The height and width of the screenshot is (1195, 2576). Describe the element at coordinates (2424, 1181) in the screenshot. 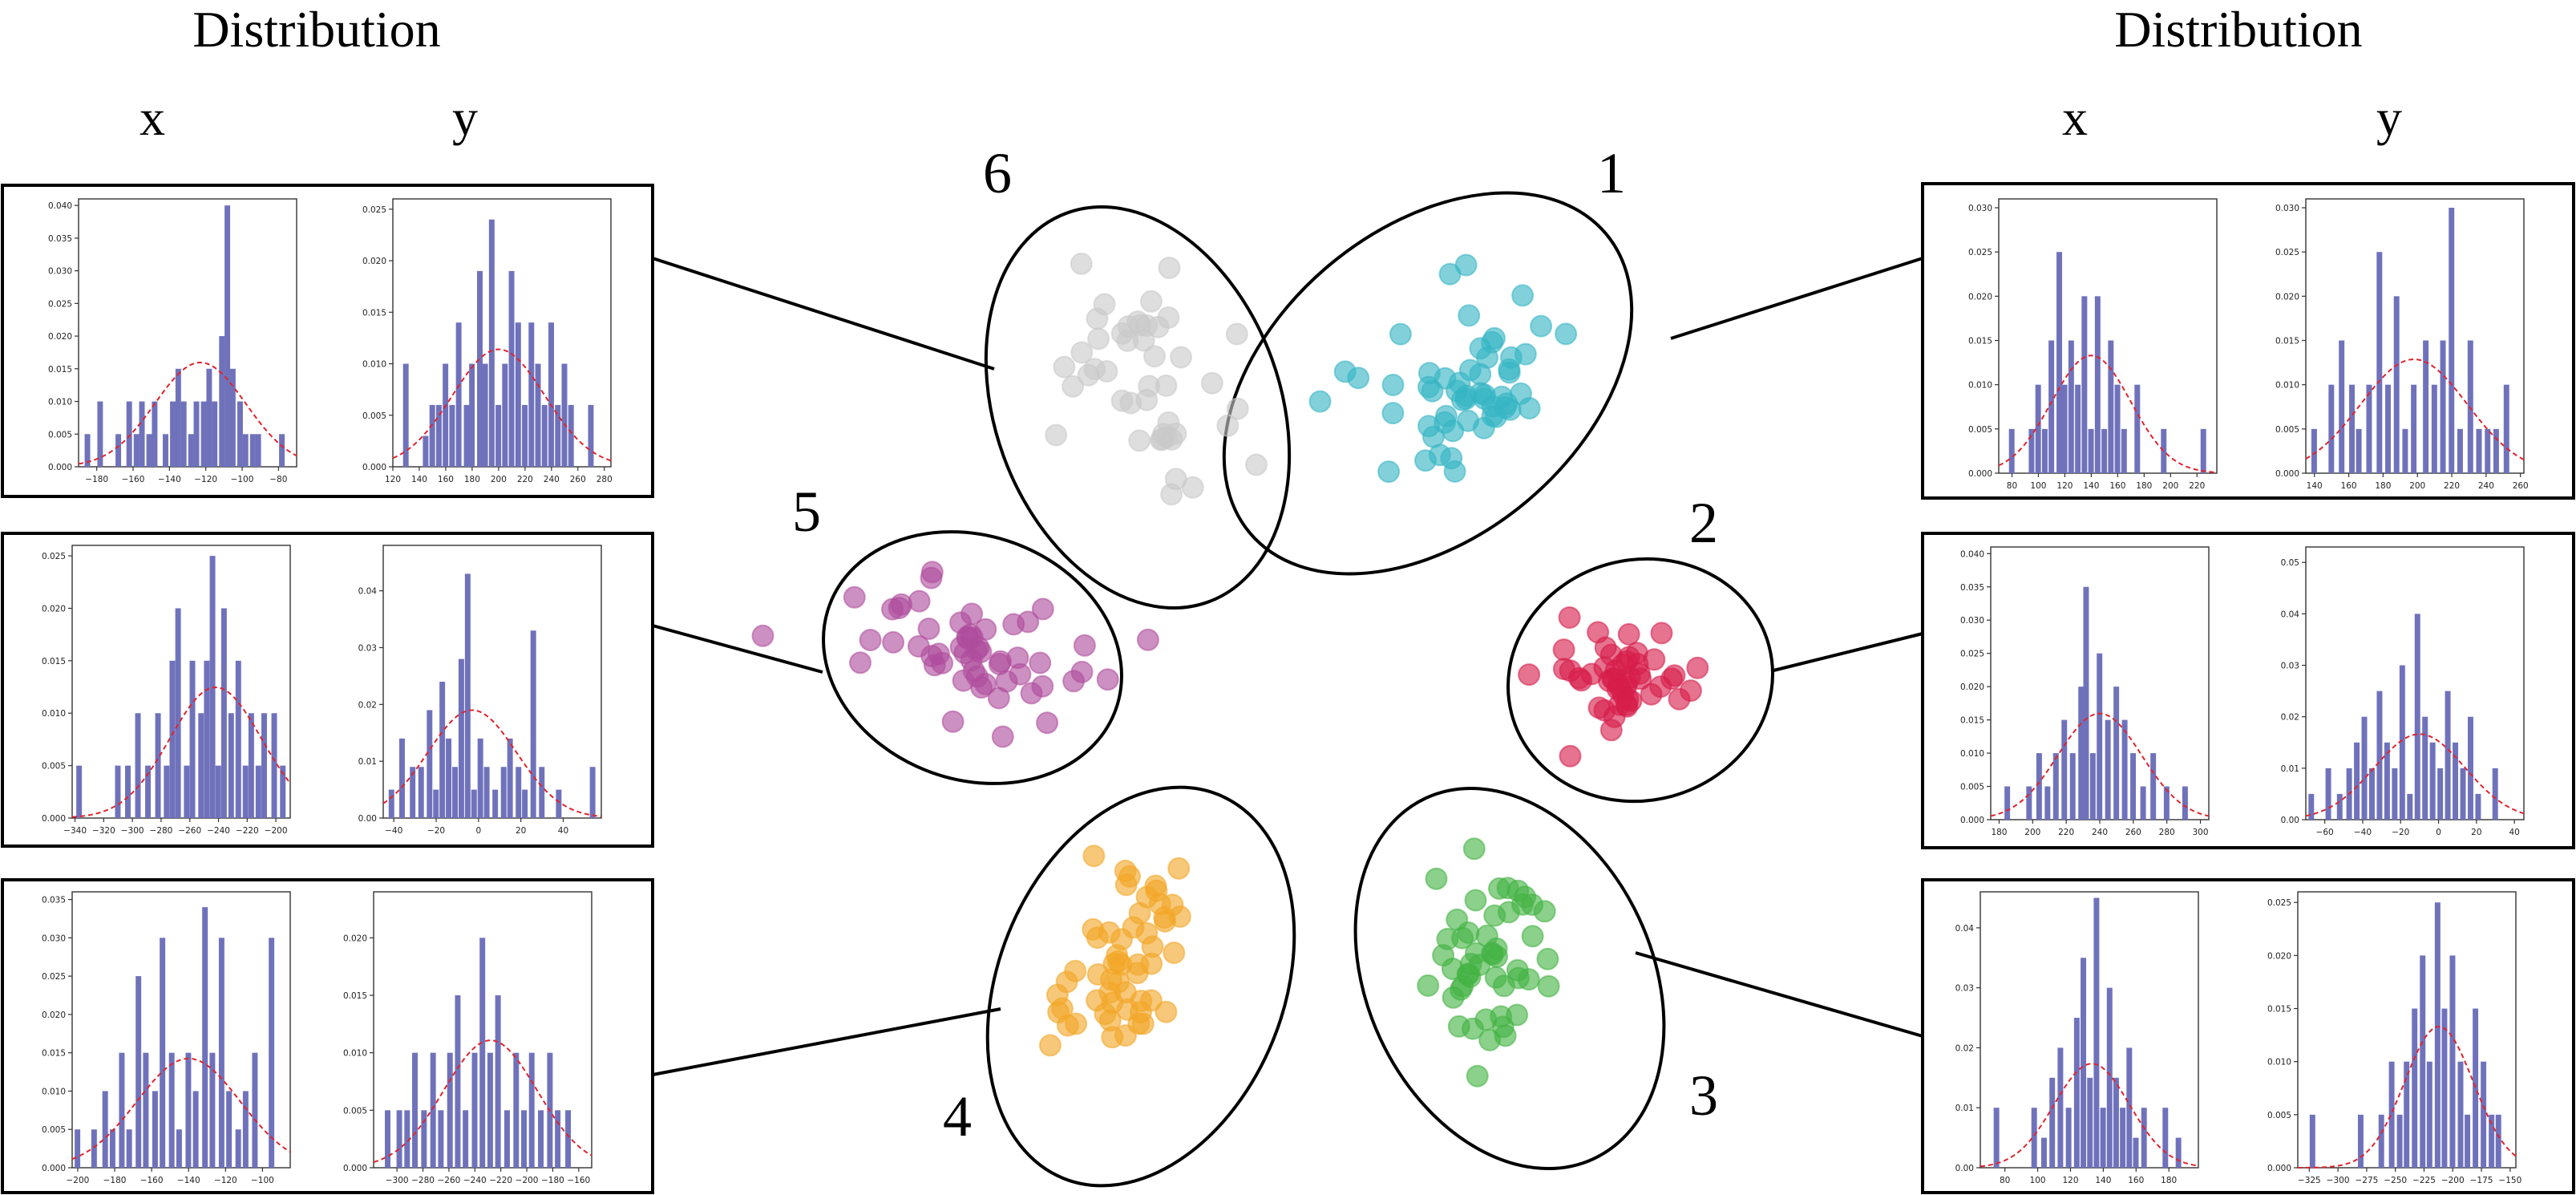

I see `x-tick-label: −225` at that location.